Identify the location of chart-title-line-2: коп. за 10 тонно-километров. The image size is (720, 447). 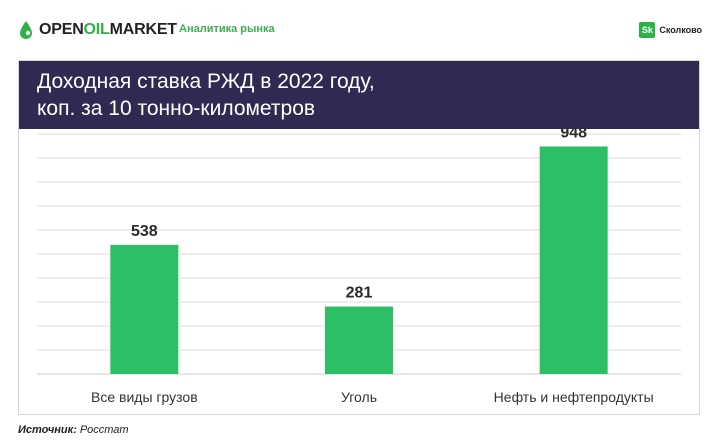
(176, 108).